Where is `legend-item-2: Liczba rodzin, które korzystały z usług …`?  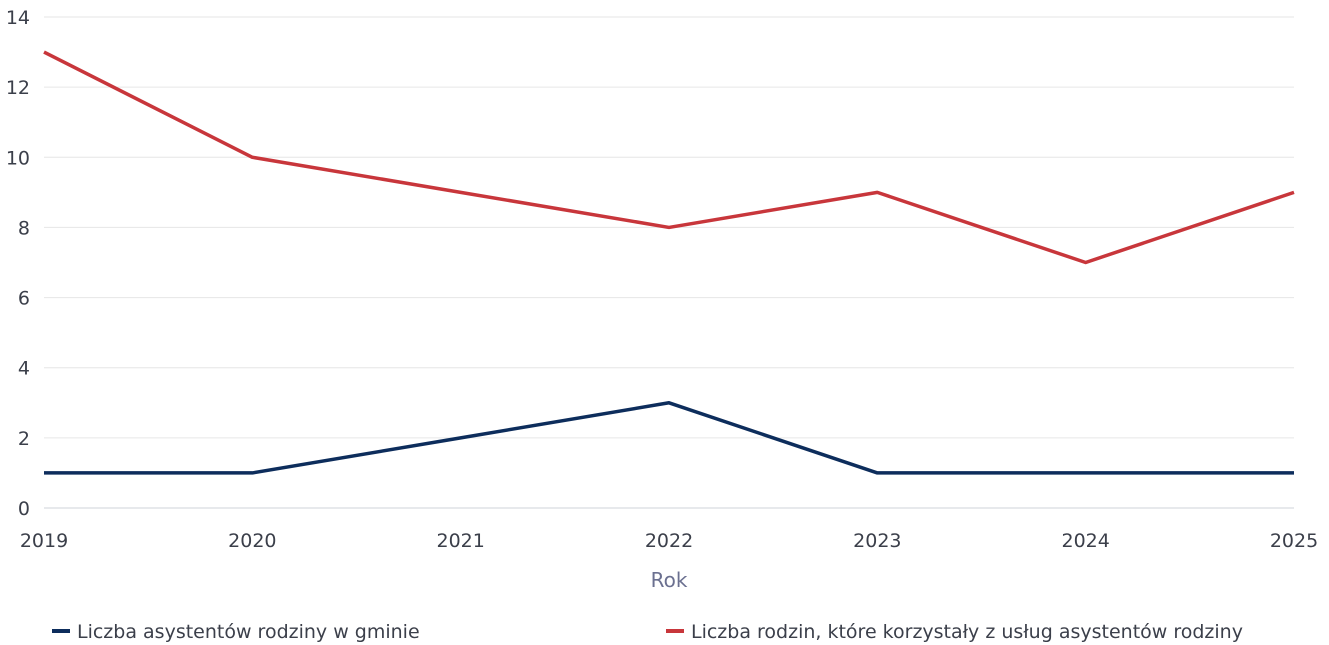
legend-item-2: Liczba rodzin, które korzystały z usług … is located at coordinates (954, 632).